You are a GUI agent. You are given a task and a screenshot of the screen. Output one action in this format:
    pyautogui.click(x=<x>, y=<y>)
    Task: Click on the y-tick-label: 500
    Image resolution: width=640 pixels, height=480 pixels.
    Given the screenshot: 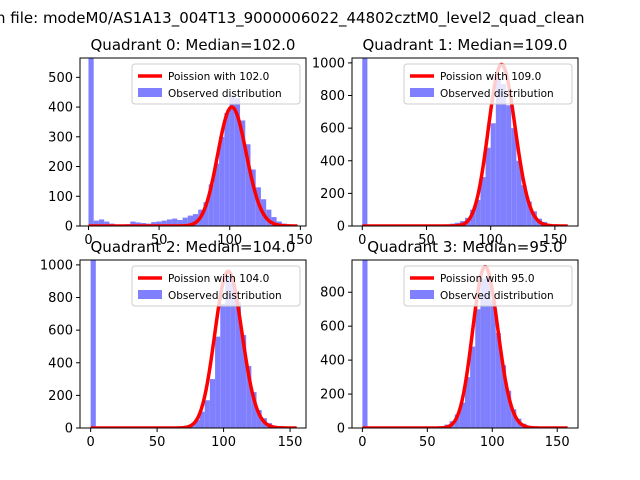 What is the action you would take?
    pyautogui.click(x=60, y=78)
    